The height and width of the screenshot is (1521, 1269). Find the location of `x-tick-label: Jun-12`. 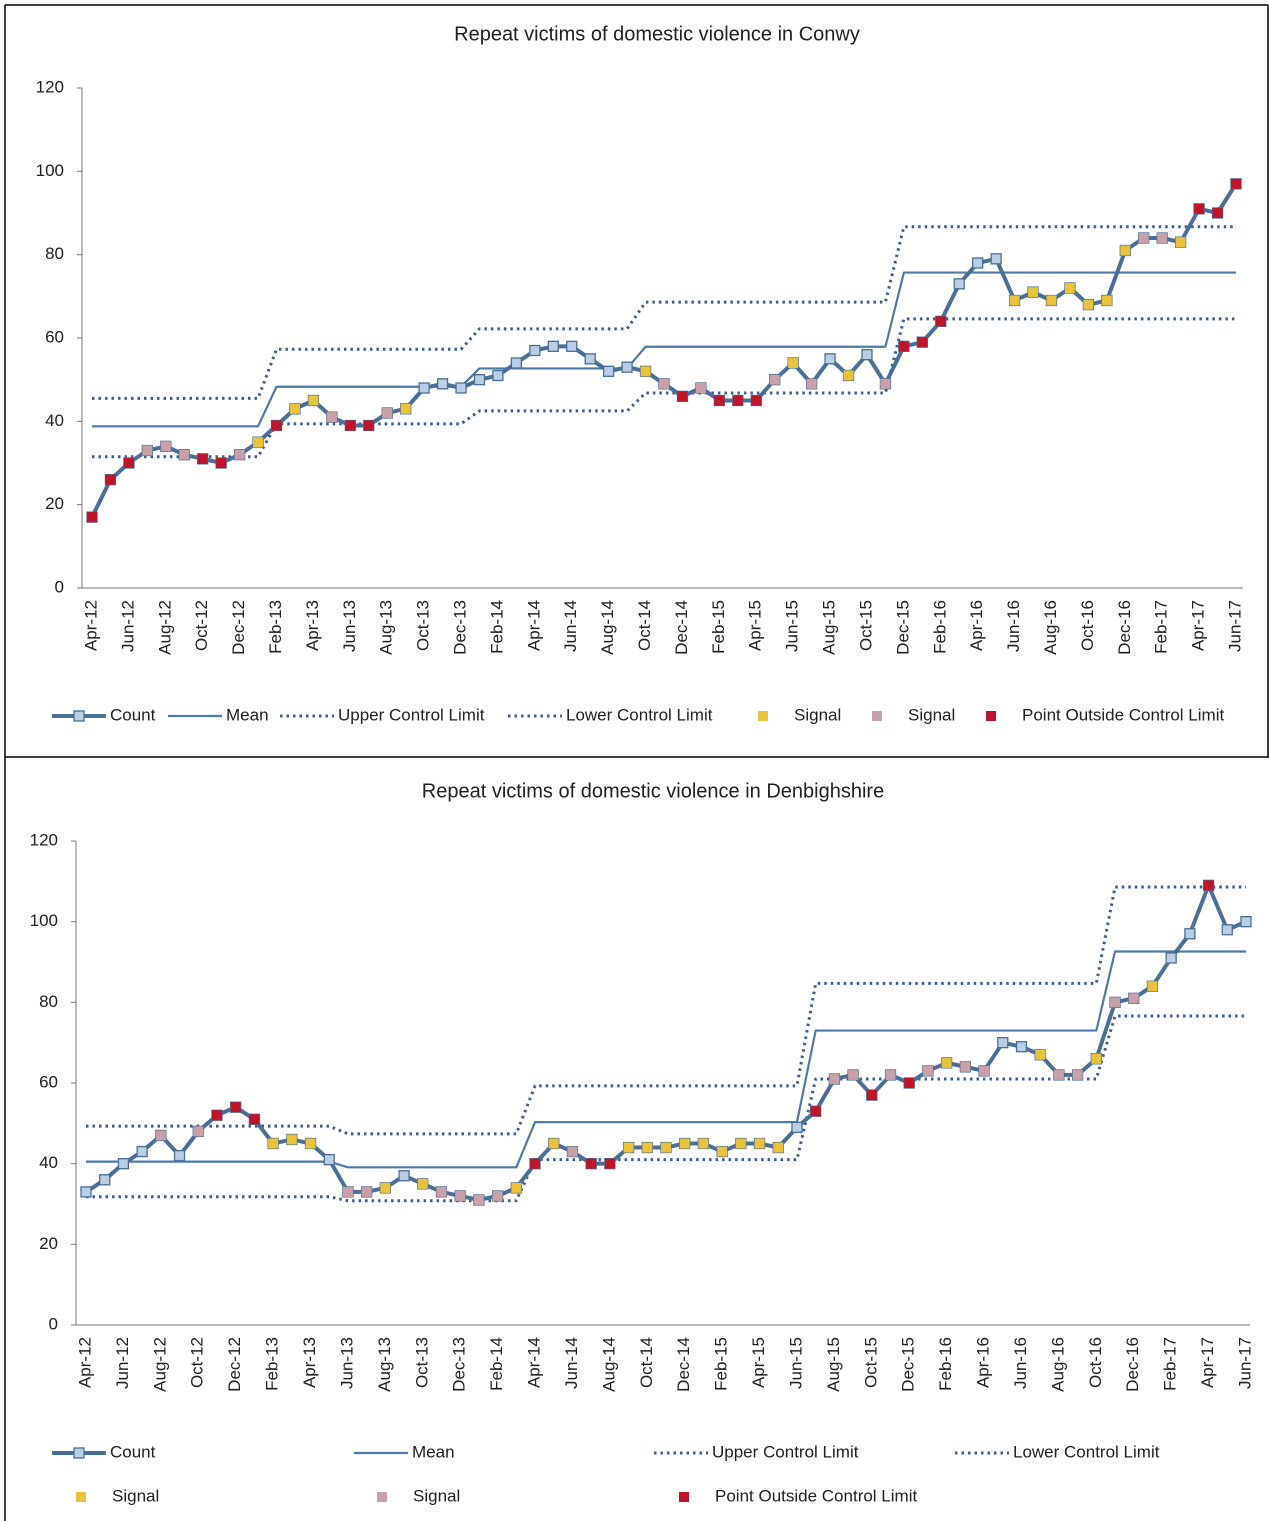

x-tick-label: Jun-12 is located at coordinates (127, 626).